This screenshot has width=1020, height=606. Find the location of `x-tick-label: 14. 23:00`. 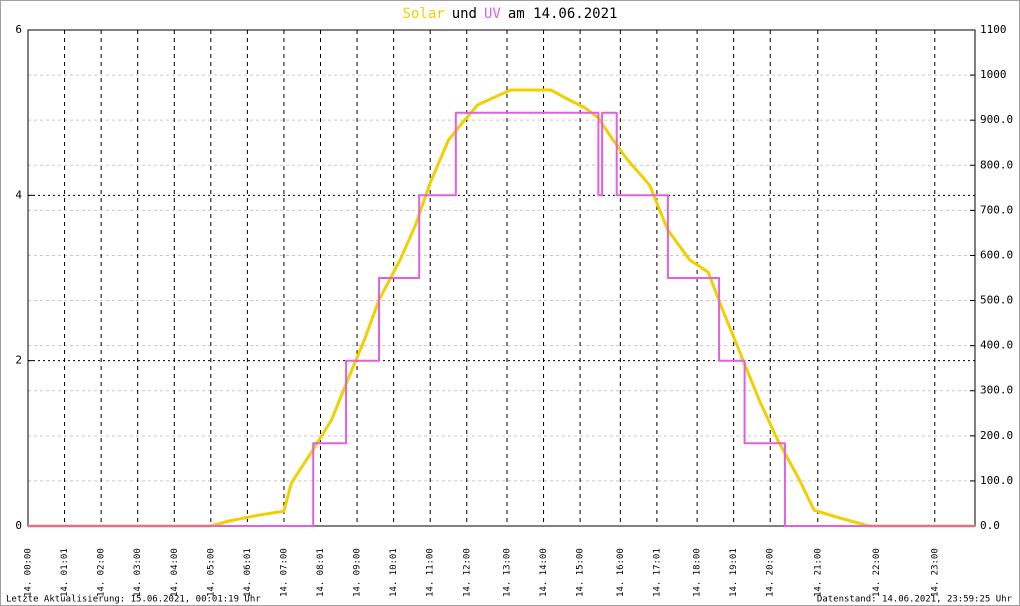

x-tick-label: 14. 23:00 is located at coordinates (935, 572).